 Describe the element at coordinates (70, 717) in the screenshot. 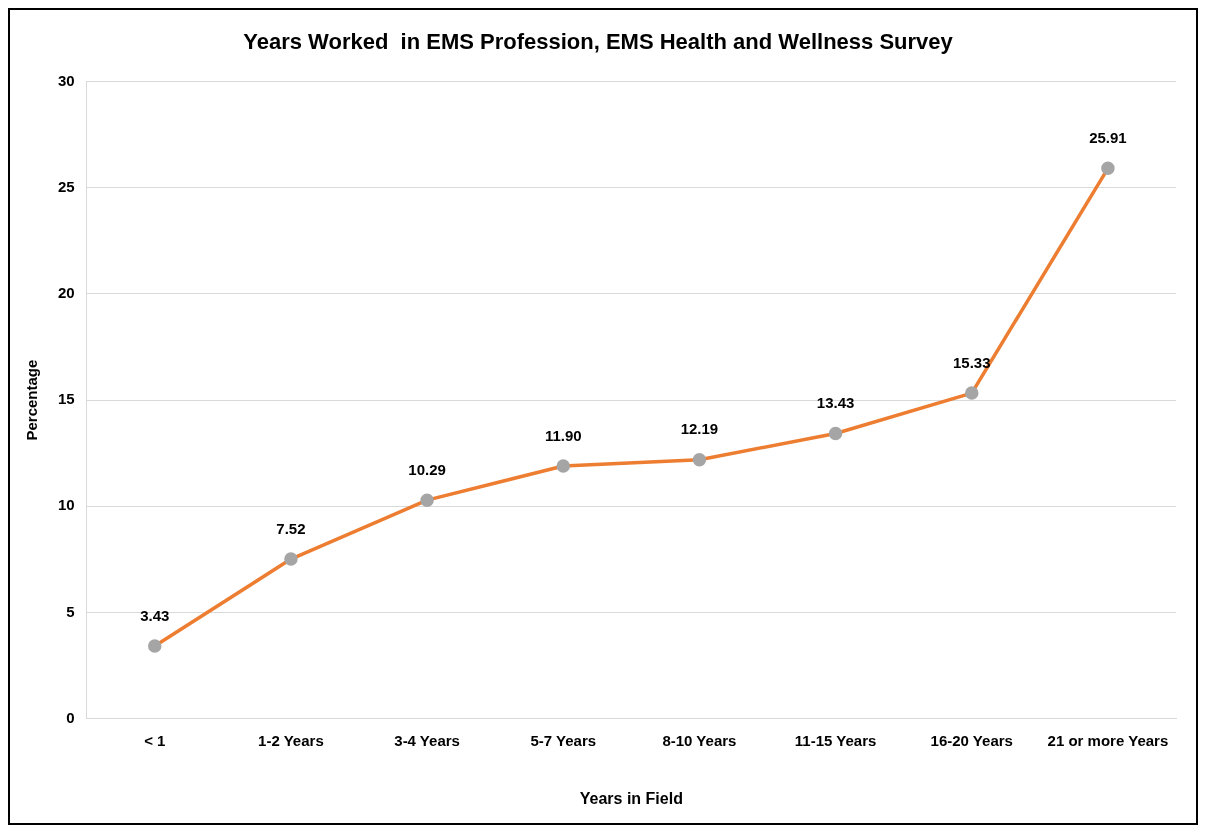

I see `y-tick-label: 0` at that location.